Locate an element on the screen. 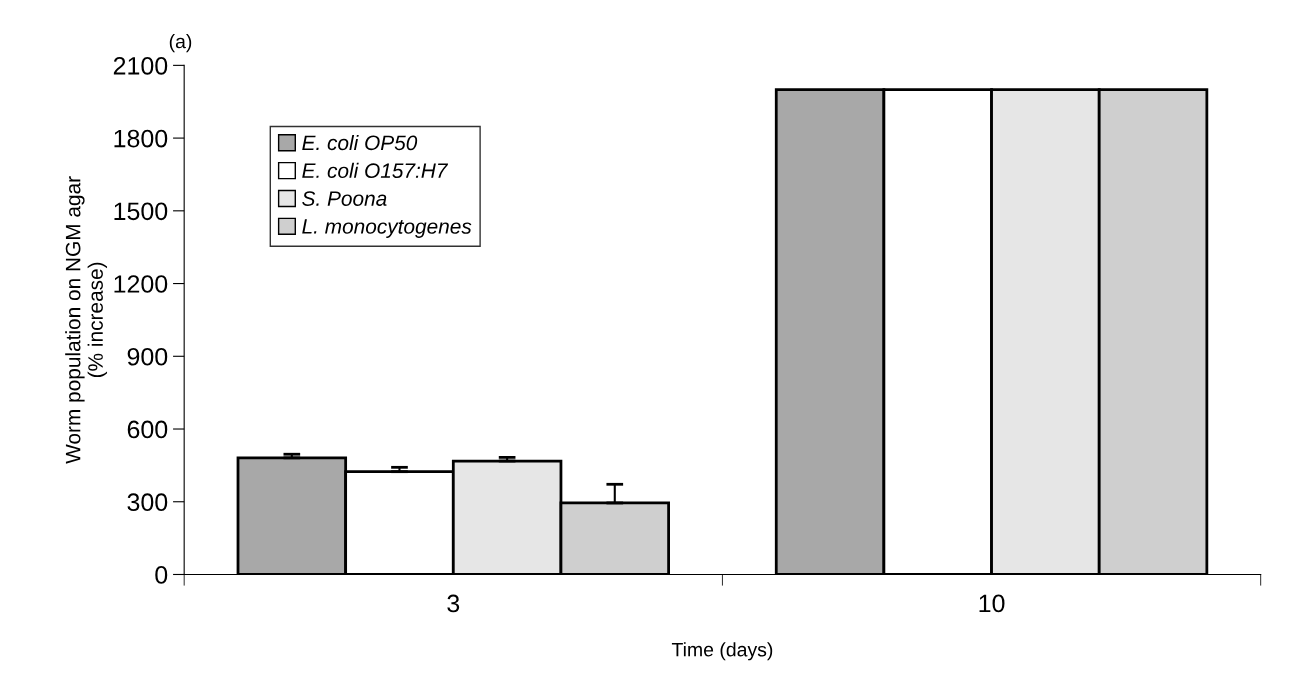 Image resolution: width=1297 pixels, height=688 pixels. legend-label: E. coli OP50 is located at coordinates (360, 142).